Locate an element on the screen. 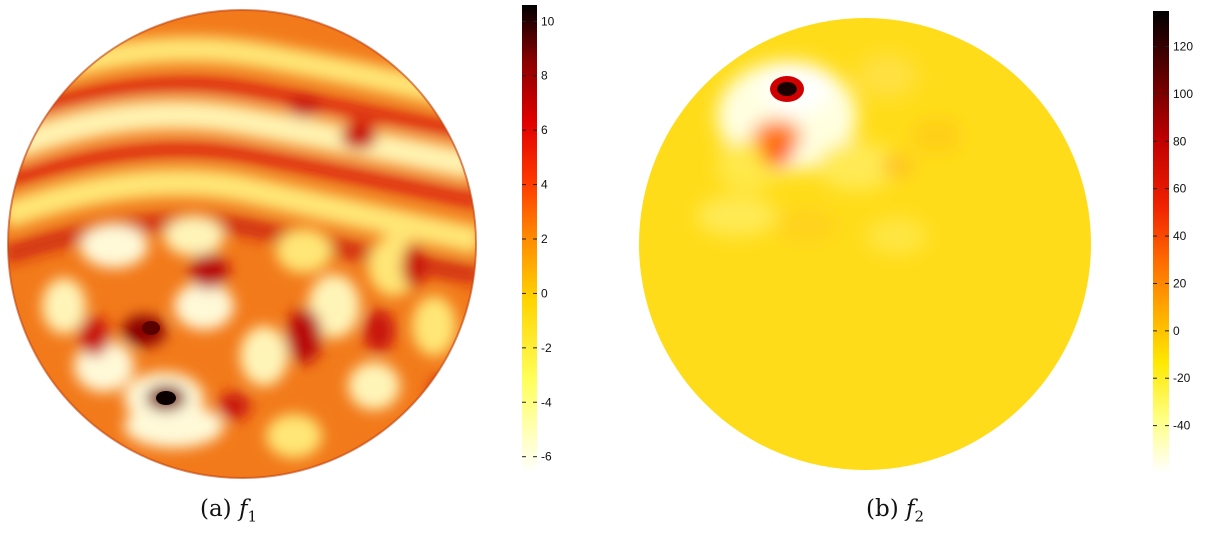 Image resolution: width=1210 pixels, height=548 pixels. colorbar-f2-ticks: 120 100 80 60 40 20 0 -20 -40 is located at coordinates (1173, 236).